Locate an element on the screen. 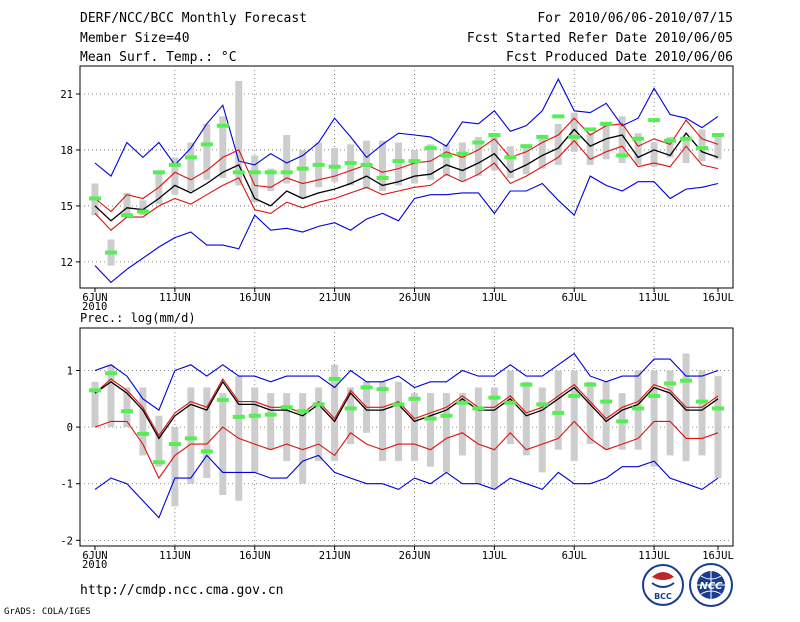 This screenshot has width=800, height=622. temp-xtick-label-5: 1JUL is located at coordinates (494, 298).